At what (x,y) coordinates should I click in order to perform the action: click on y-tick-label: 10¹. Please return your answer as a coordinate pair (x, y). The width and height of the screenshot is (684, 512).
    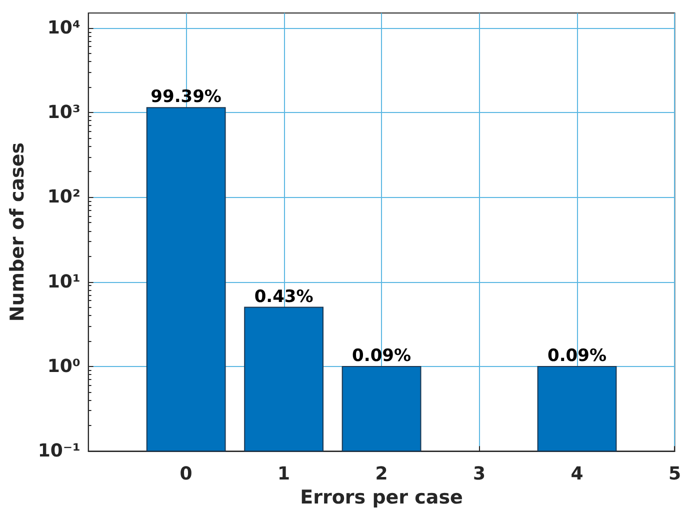
    Looking at the image, I should click on (63, 281).